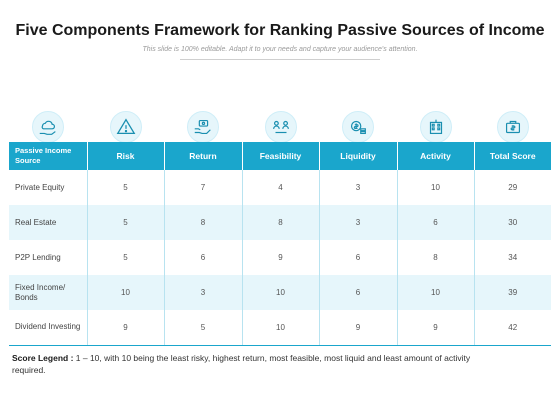  Describe the element at coordinates (358, 328) in the screenshot. I see `liquidity-cell: 9` at that location.